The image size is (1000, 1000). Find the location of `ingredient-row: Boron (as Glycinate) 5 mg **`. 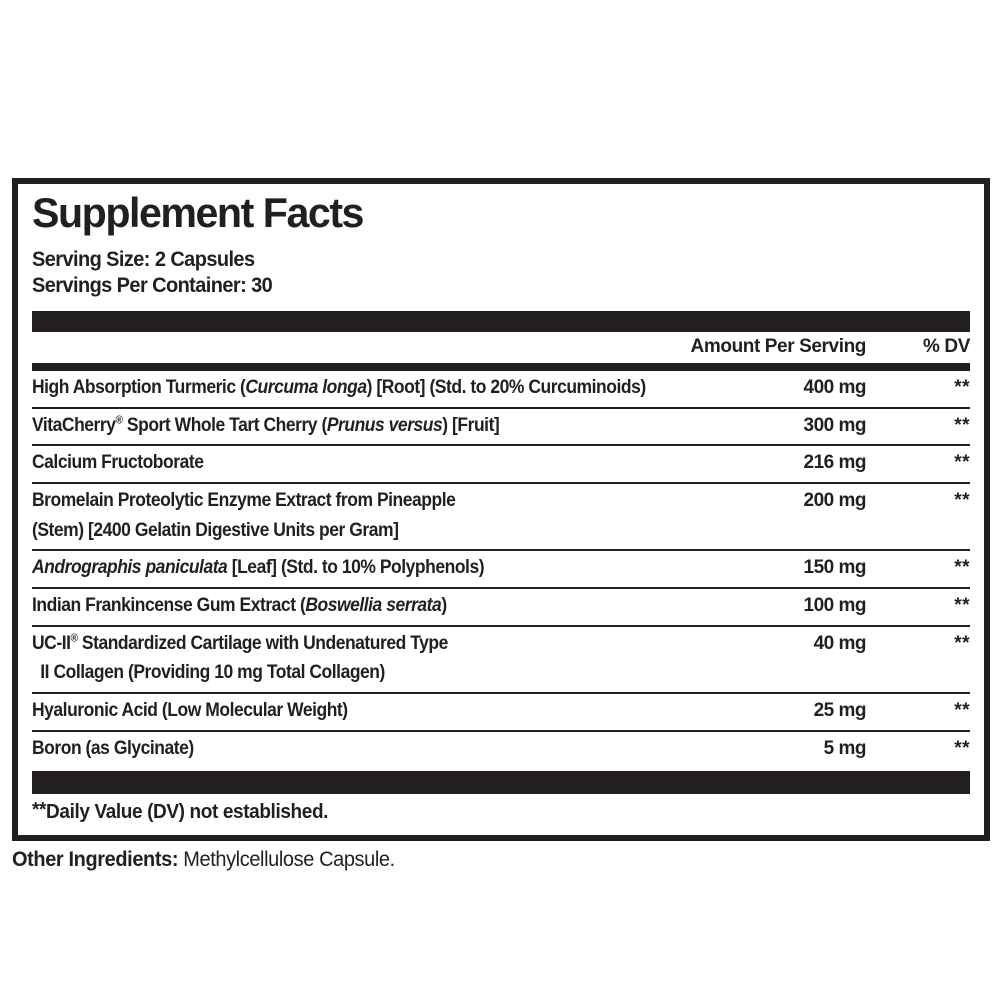

ingredient-row: Boron (as Glycinate) 5 mg ** is located at coordinates (501, 750).